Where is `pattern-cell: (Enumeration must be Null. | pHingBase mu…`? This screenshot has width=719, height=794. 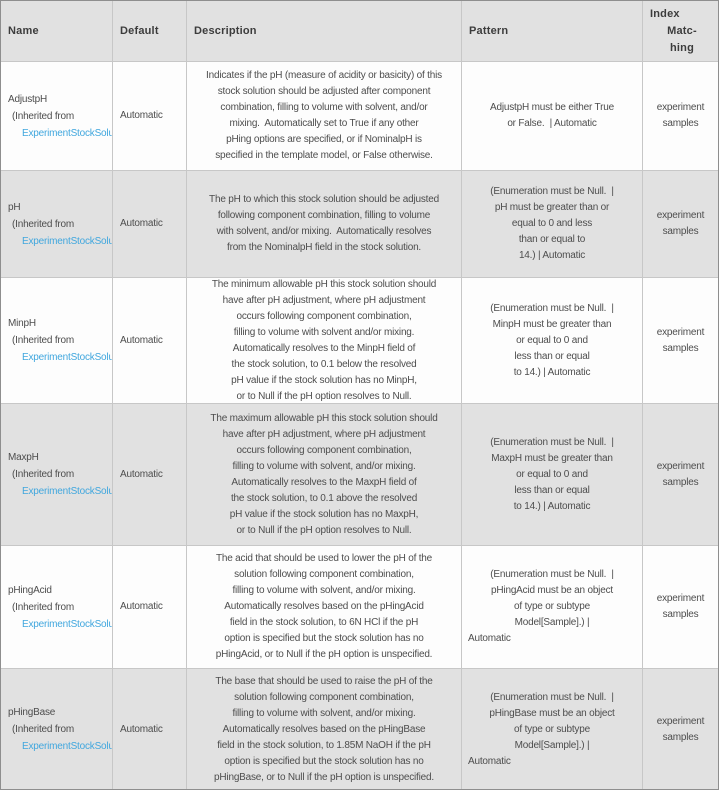
pattern-cell: (Enumeration must be Null. | pHingBase mu… is located at coordinates (552, 729).